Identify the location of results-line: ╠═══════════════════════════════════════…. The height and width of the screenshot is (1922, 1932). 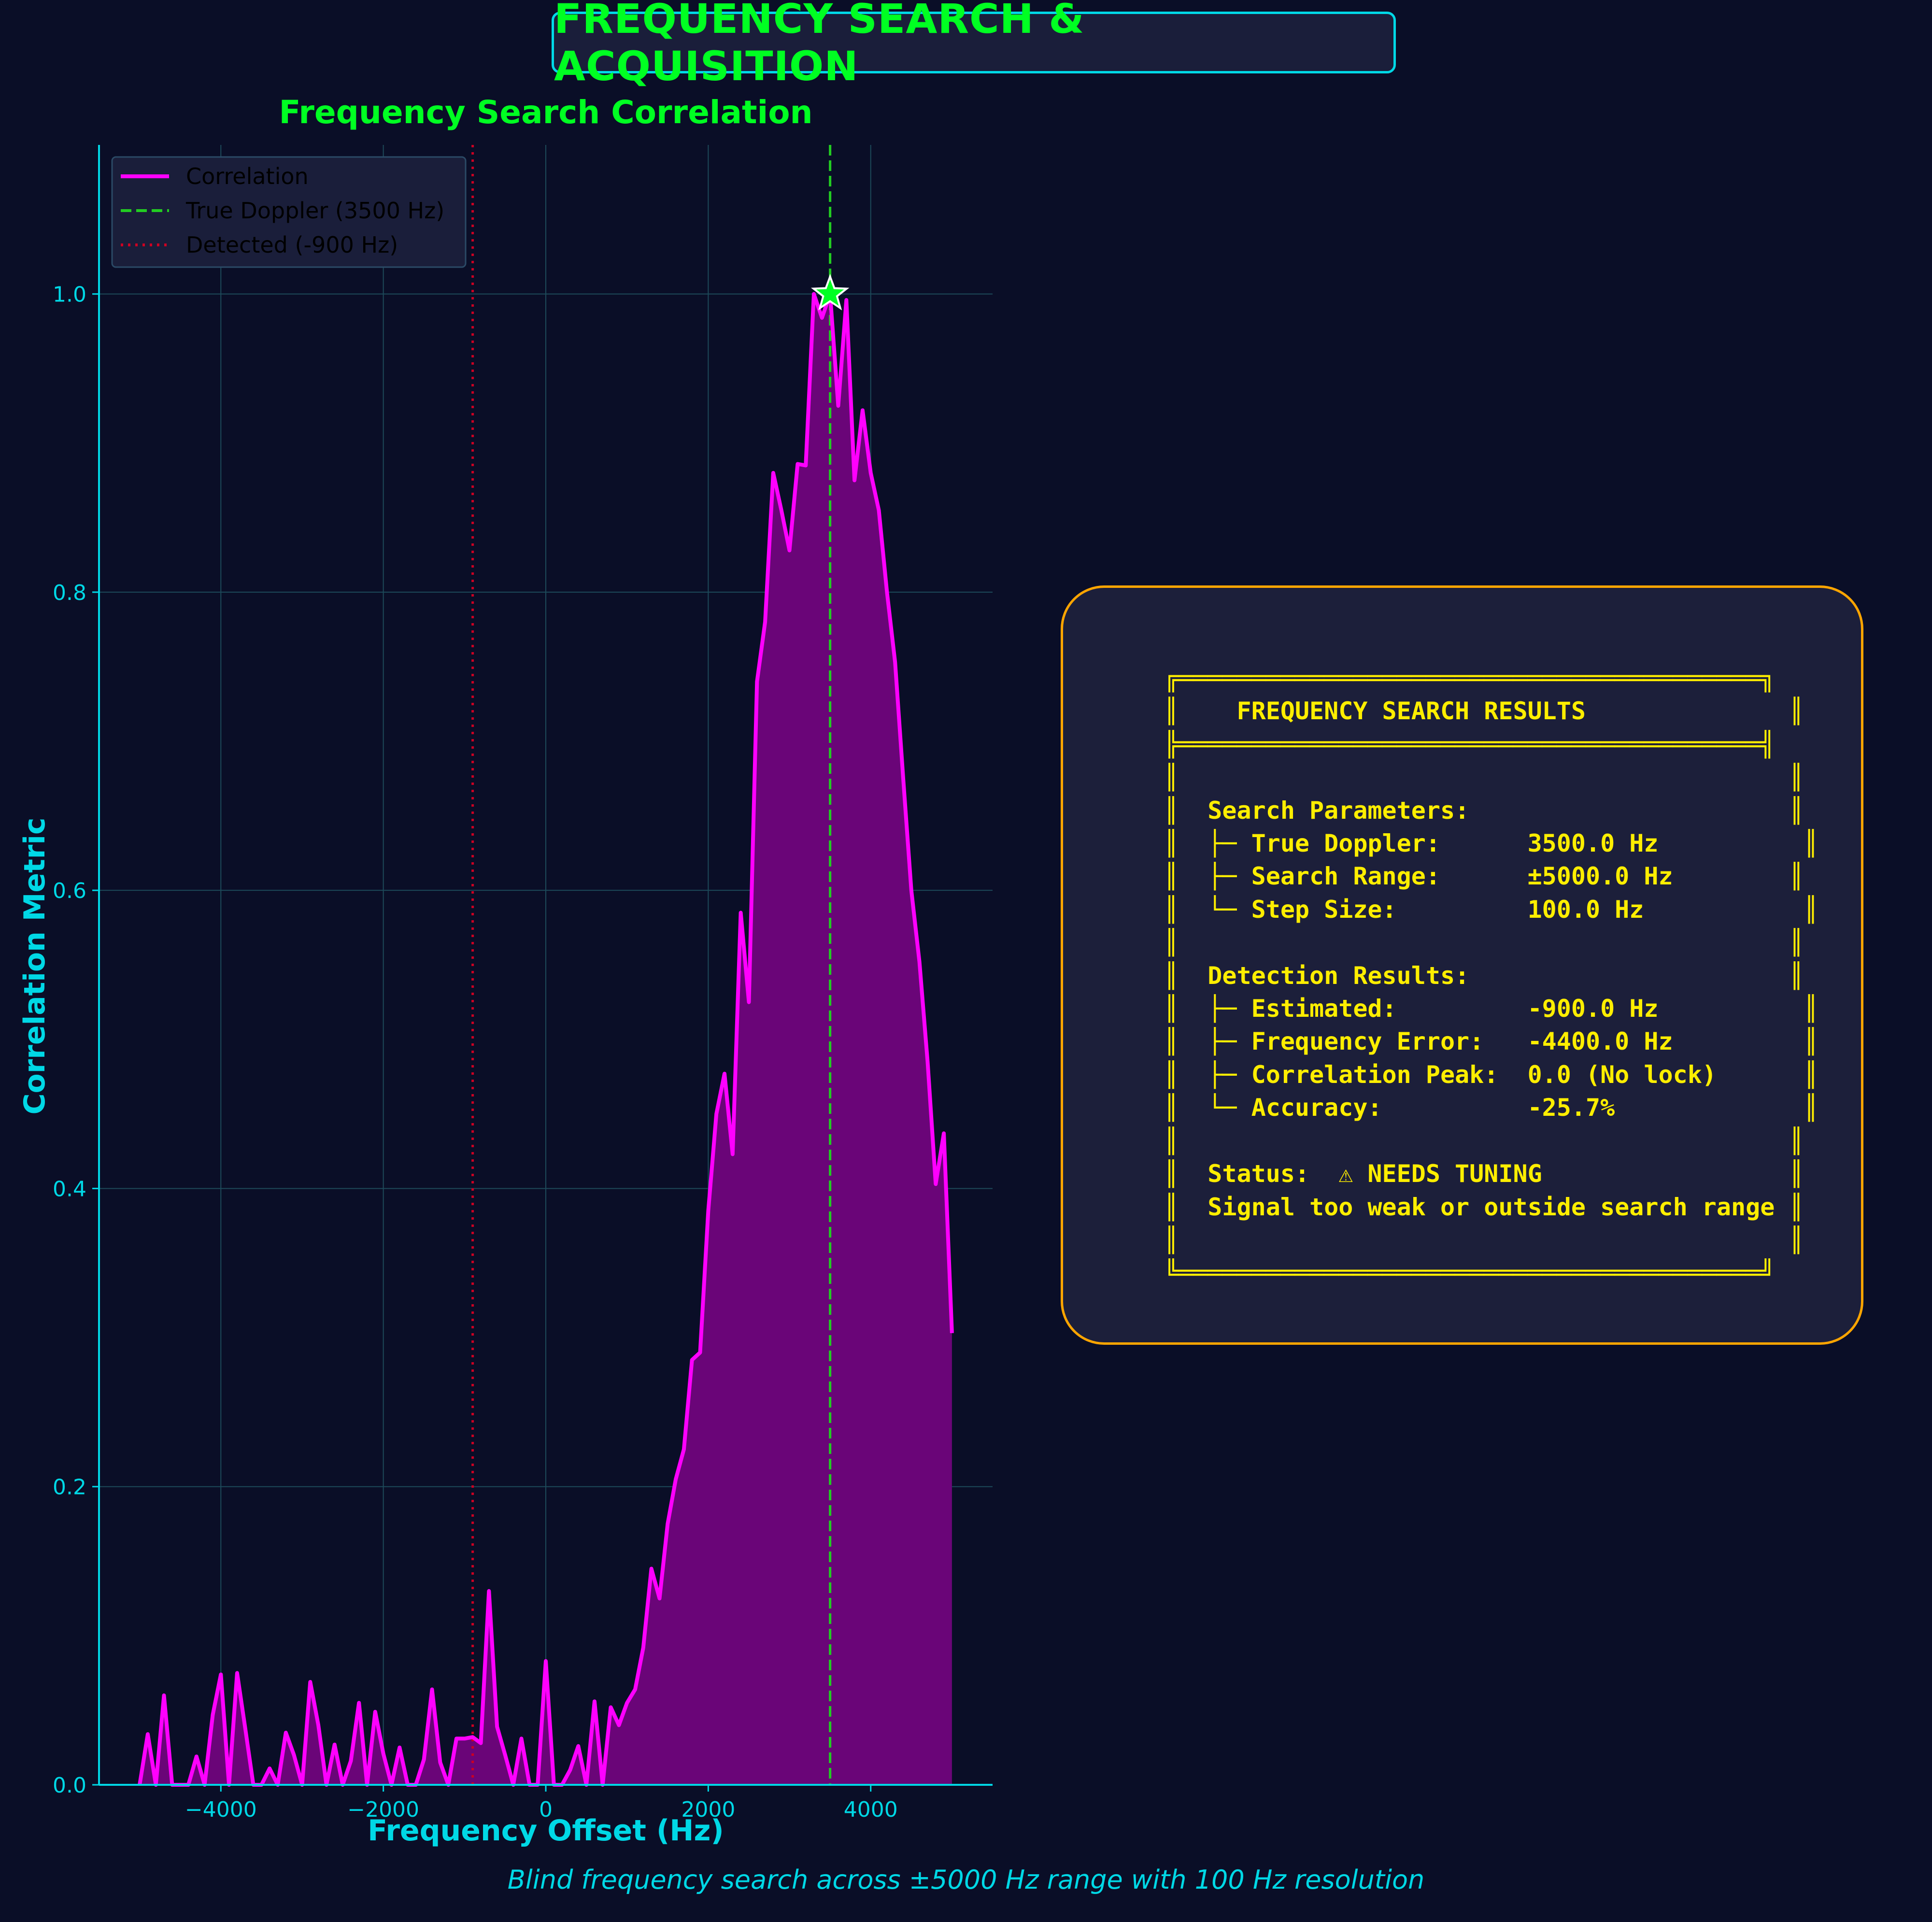
(1469, 744).